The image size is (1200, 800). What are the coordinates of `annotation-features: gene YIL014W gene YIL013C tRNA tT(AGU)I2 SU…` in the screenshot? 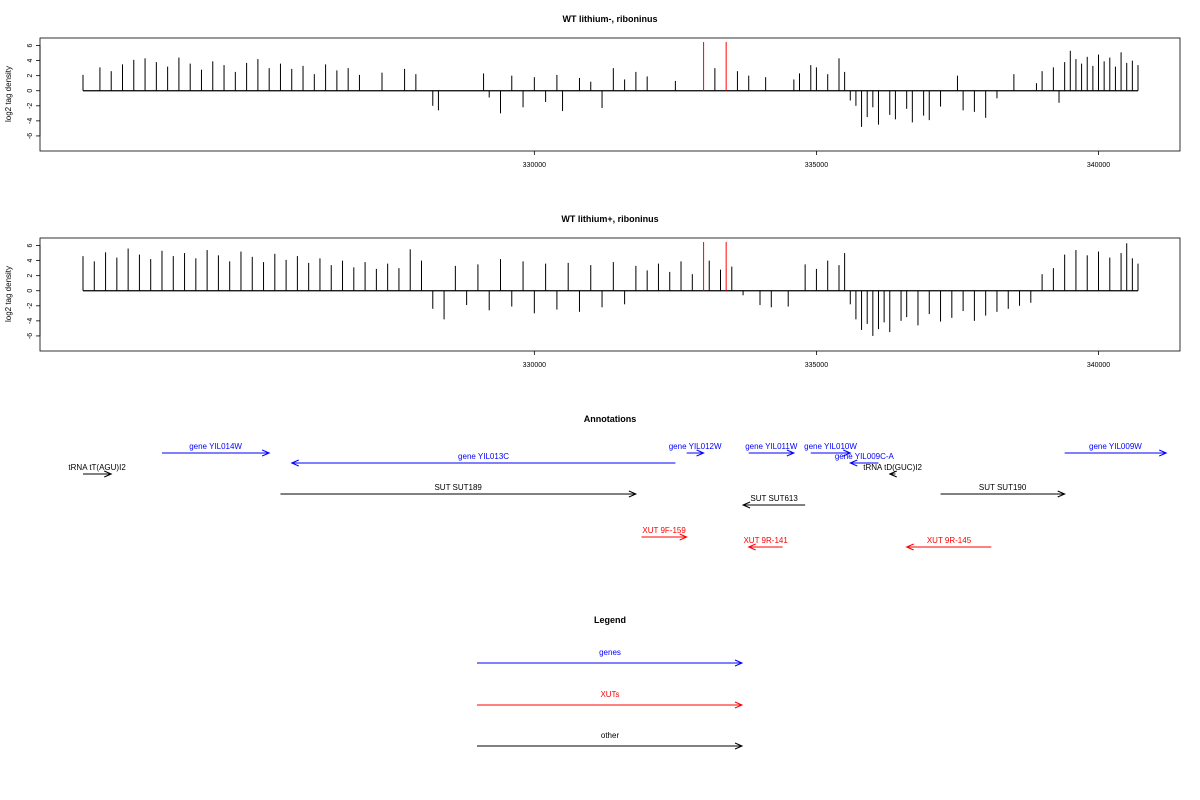 It's located at (618, 496).